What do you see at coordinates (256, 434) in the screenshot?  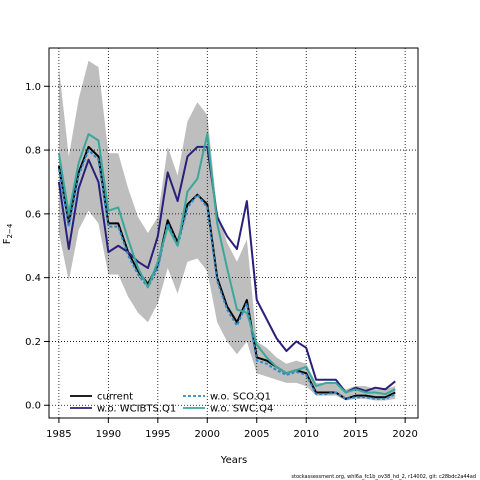 I see `x-tick-label-2005: 2005` at bounding box center [256, 434].